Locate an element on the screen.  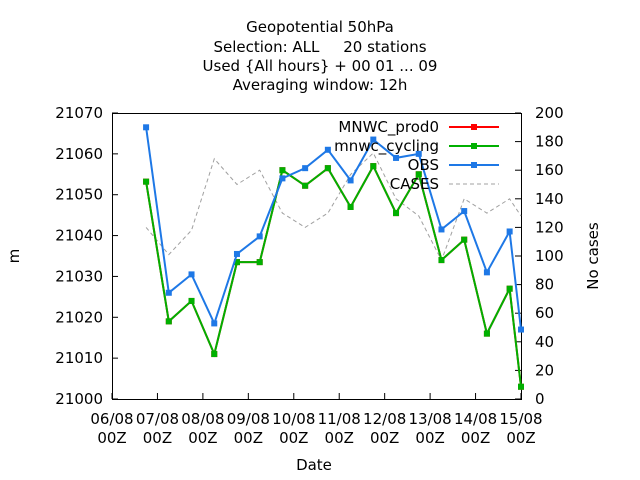
y2-tick-label: 180 is located at coordinates (549, 142).